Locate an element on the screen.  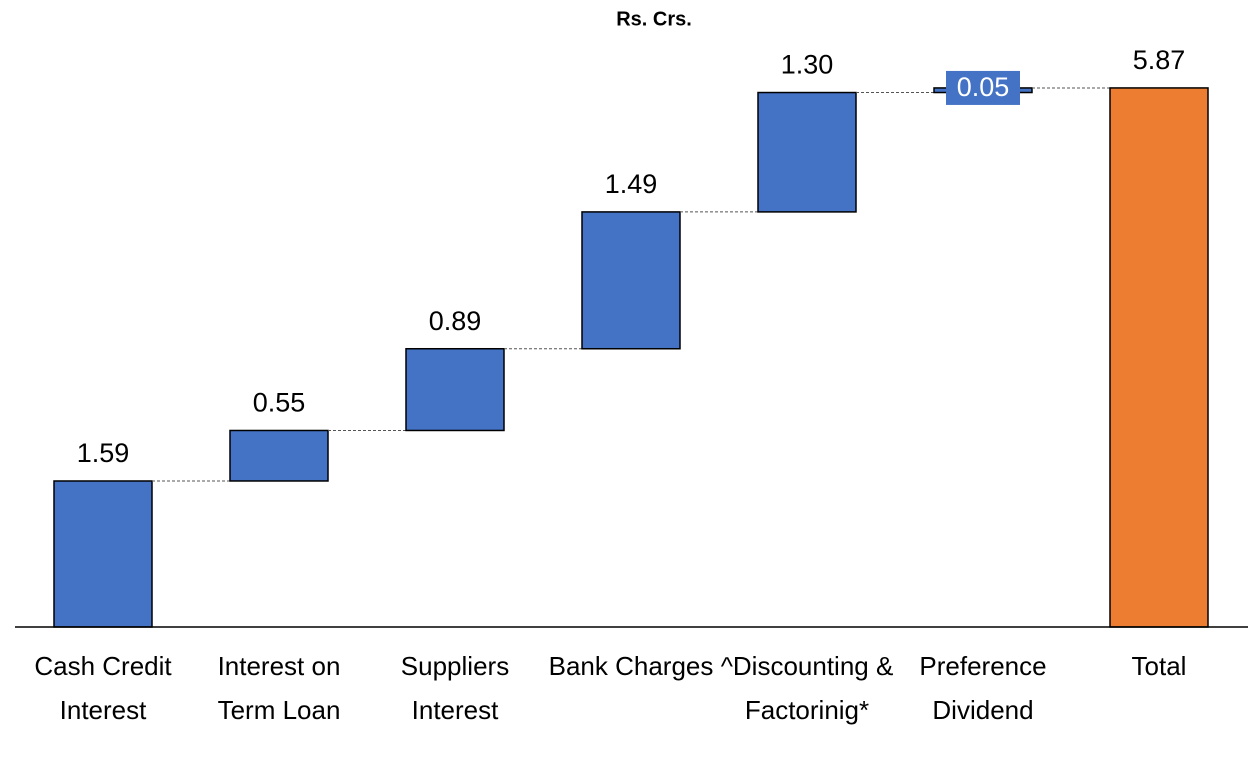
x-tick-label: Interest on Term Loan is located at coordinates (279, 688).